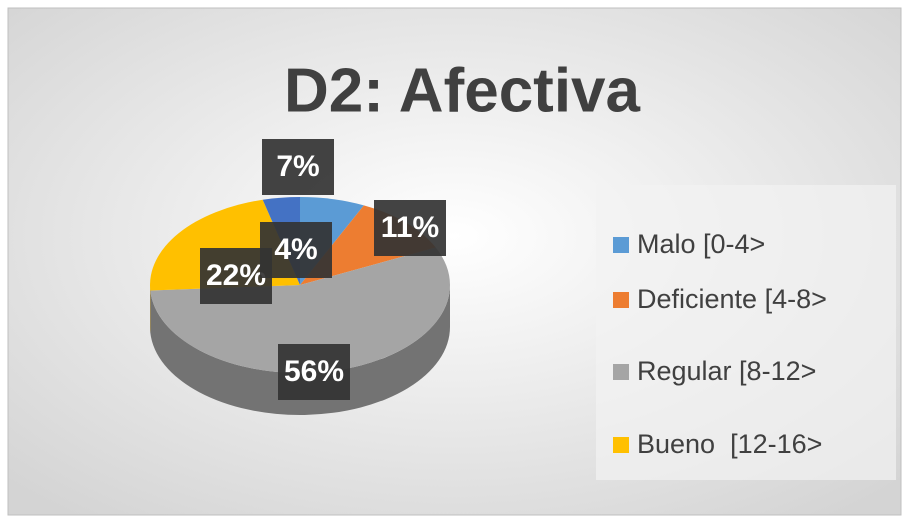 Image resolution: width=909 pixels, height=523 pixels. I want to click on legend-label: Malo [0-4>, so click(701, 244).